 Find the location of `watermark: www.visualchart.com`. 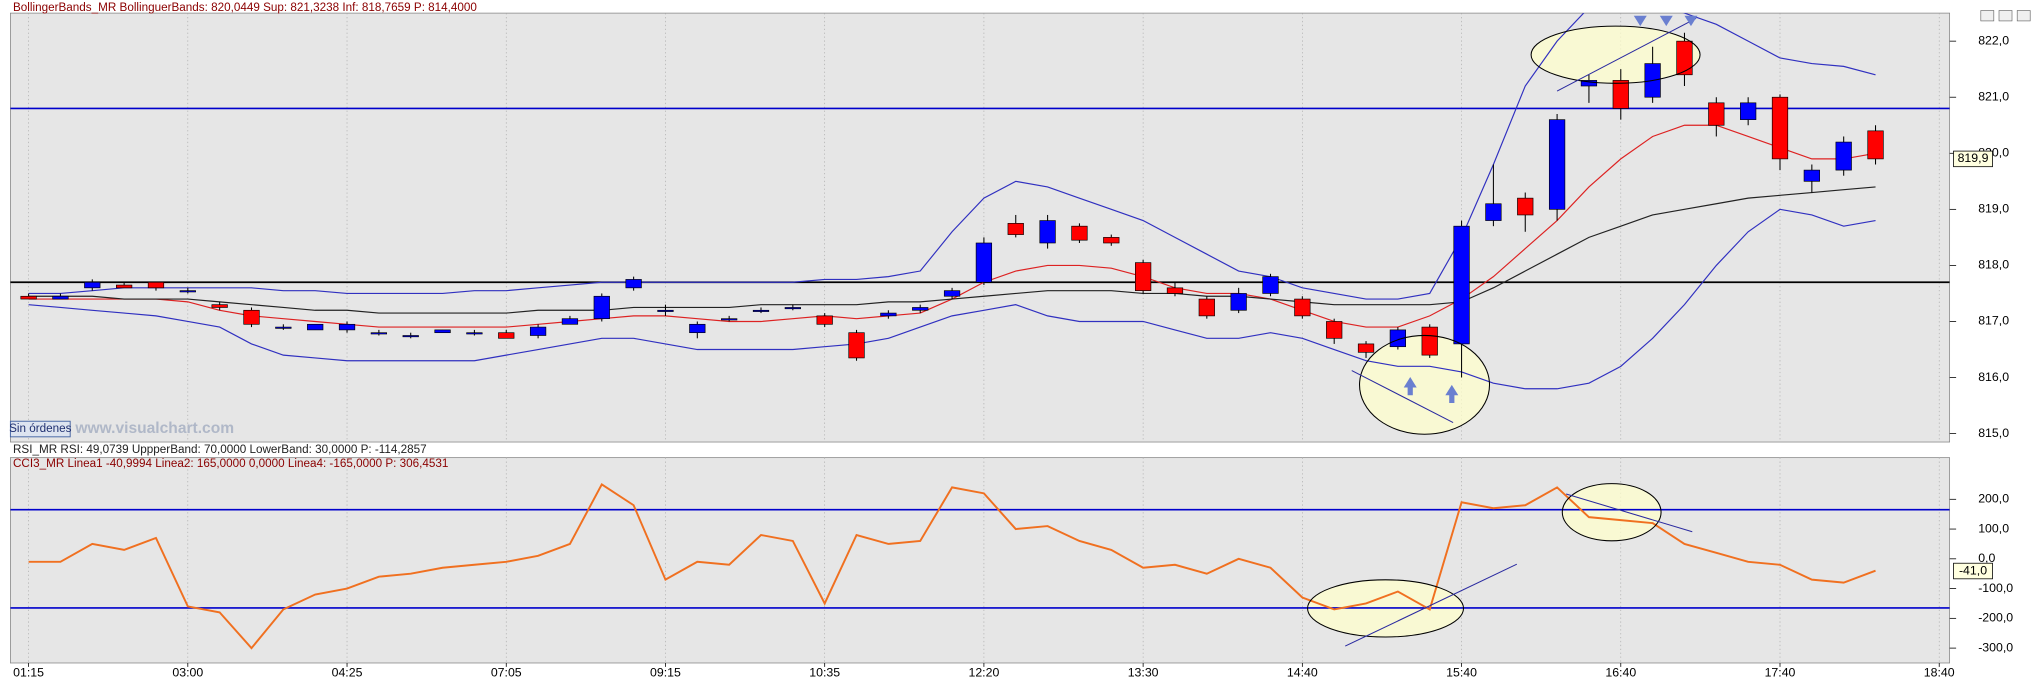

watermark: www.visualchart.com is located at coordinates (154, 428).